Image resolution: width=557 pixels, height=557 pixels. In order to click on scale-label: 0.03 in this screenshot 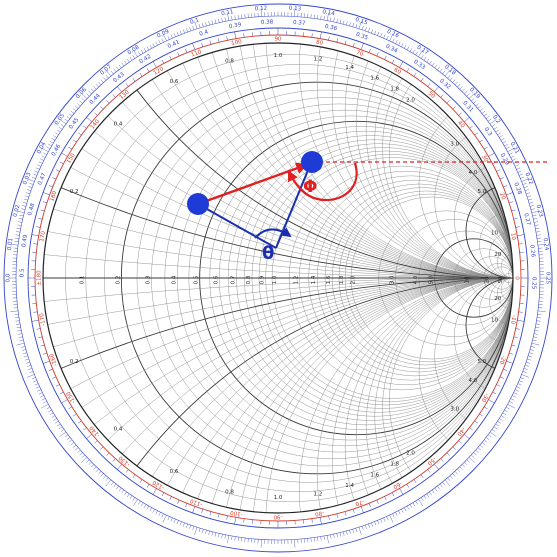, I will do `click(27, 178)`.